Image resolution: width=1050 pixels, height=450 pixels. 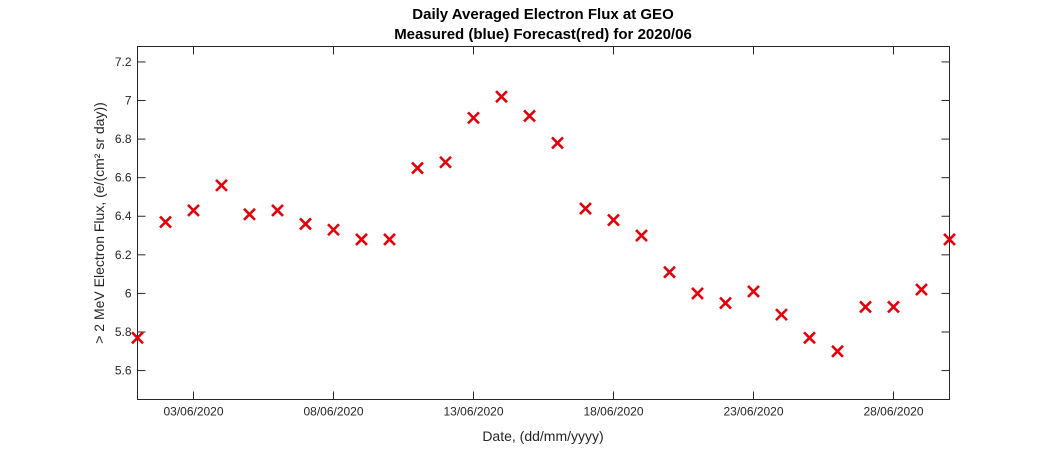 I want to click on y-tick-label: 6.2, so click(x=123, y=255).